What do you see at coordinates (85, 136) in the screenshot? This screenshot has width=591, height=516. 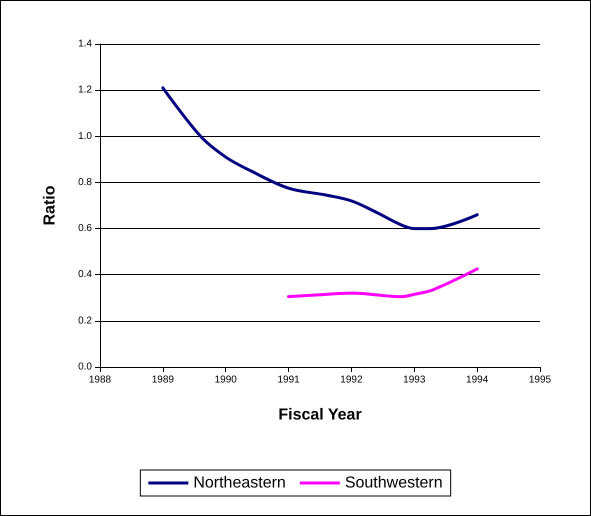 I see `y-tick-label: 1.0` at bounding box center [85, 136].